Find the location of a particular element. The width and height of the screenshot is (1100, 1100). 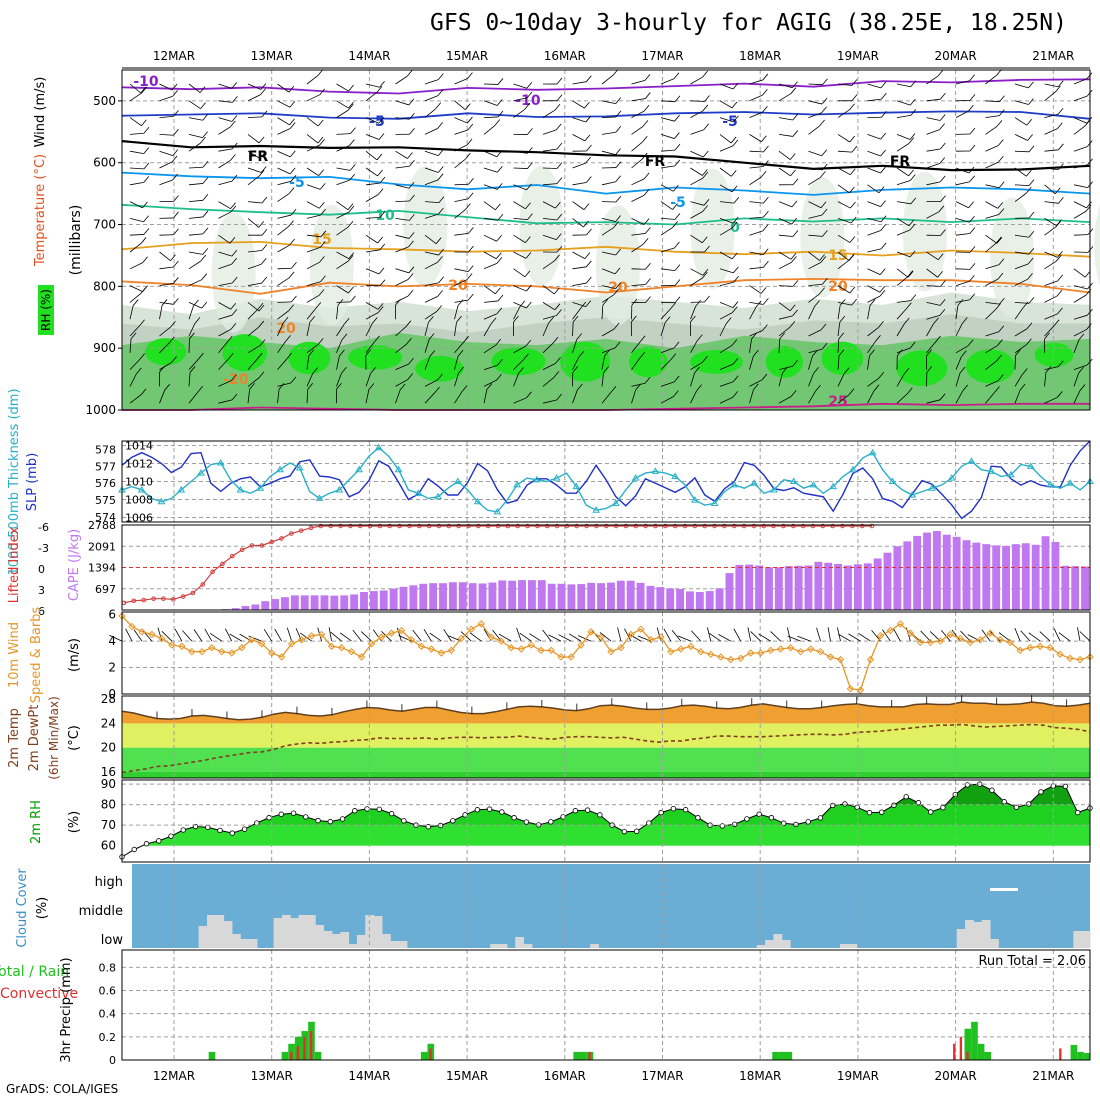

temp-tick-label: 20 is located at coordinates (108, 748).